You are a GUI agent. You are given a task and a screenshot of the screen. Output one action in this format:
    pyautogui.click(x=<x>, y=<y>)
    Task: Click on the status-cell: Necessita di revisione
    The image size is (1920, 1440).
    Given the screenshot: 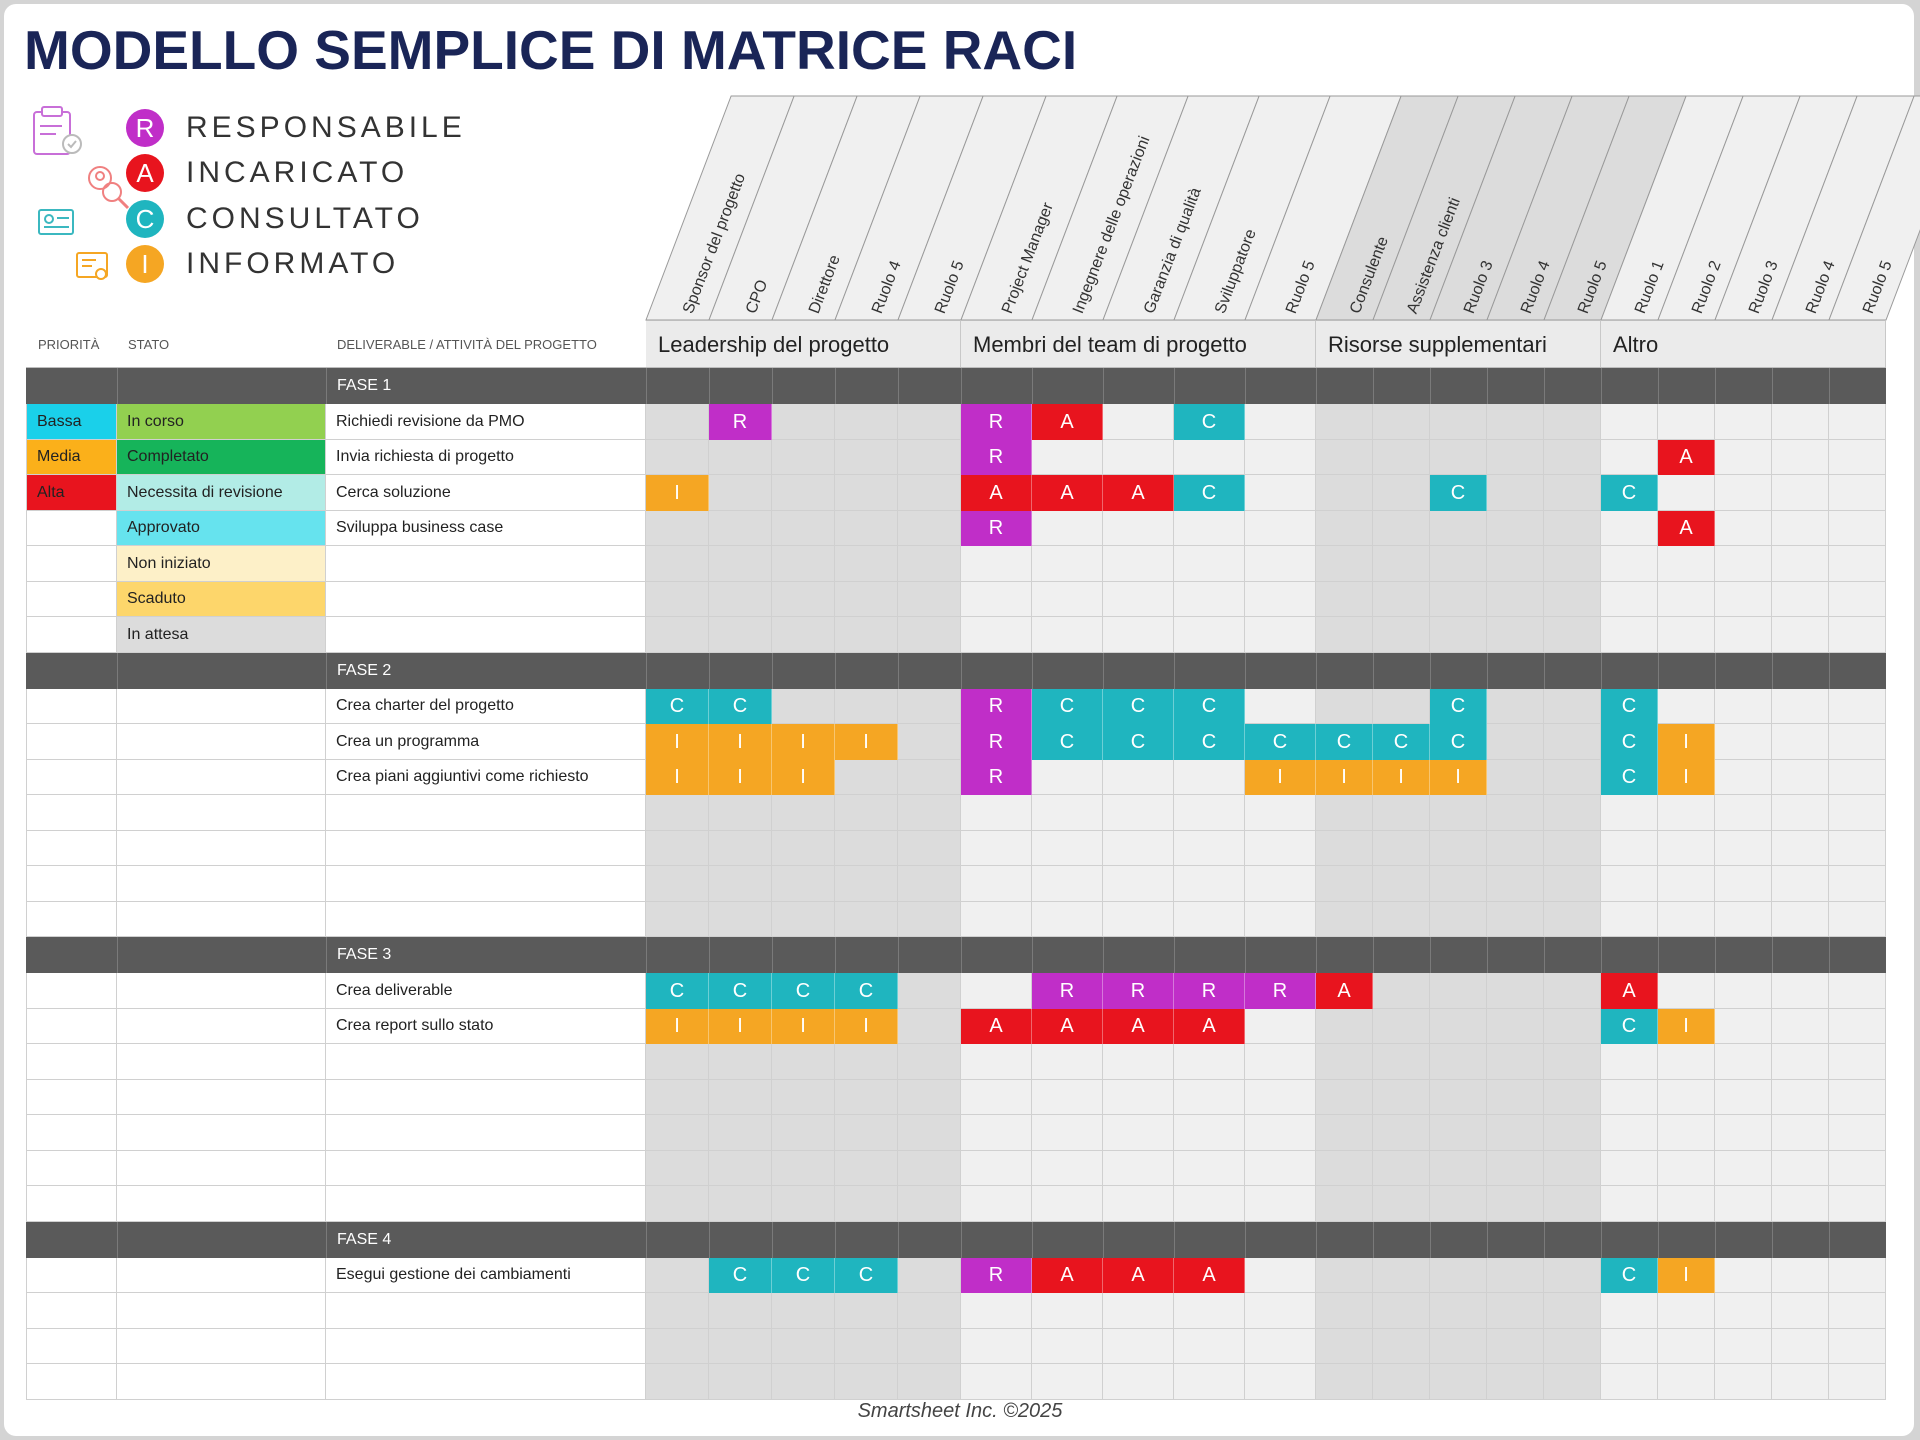 What is the action you would take?
    pyautogui.click(x=221, y=493)
    